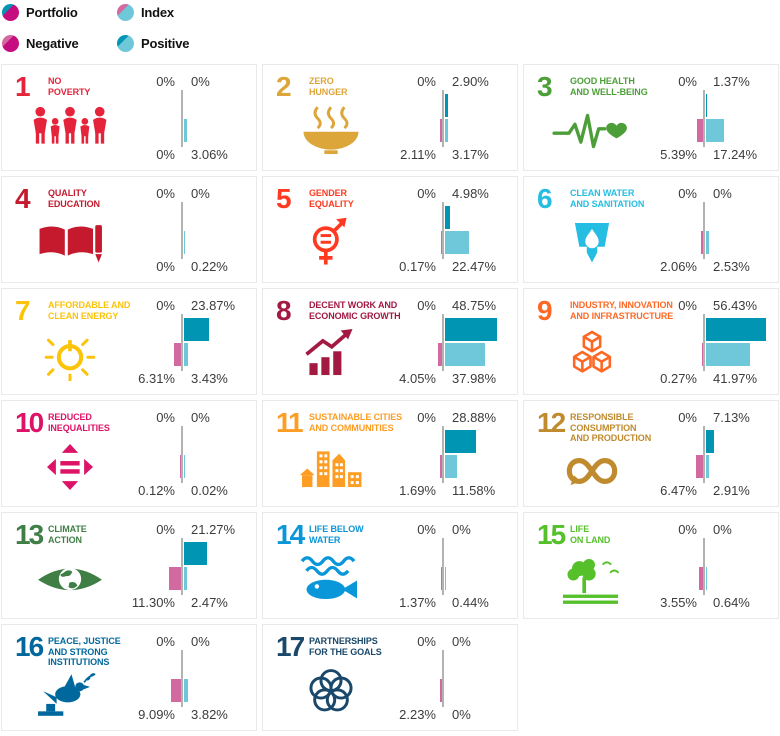  What do you see at coordinates (156, 378) in the screenshot?
I see `label-index-negative: 6.31%` at bounding box center [156, 378].